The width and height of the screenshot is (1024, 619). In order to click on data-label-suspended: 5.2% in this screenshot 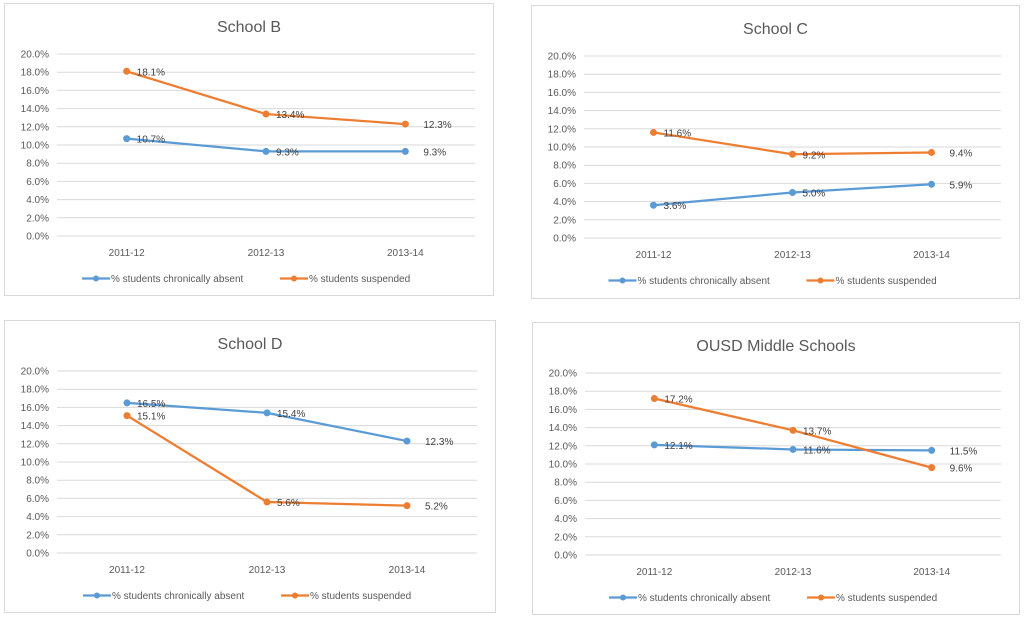, I will do `click(436, 507)`.